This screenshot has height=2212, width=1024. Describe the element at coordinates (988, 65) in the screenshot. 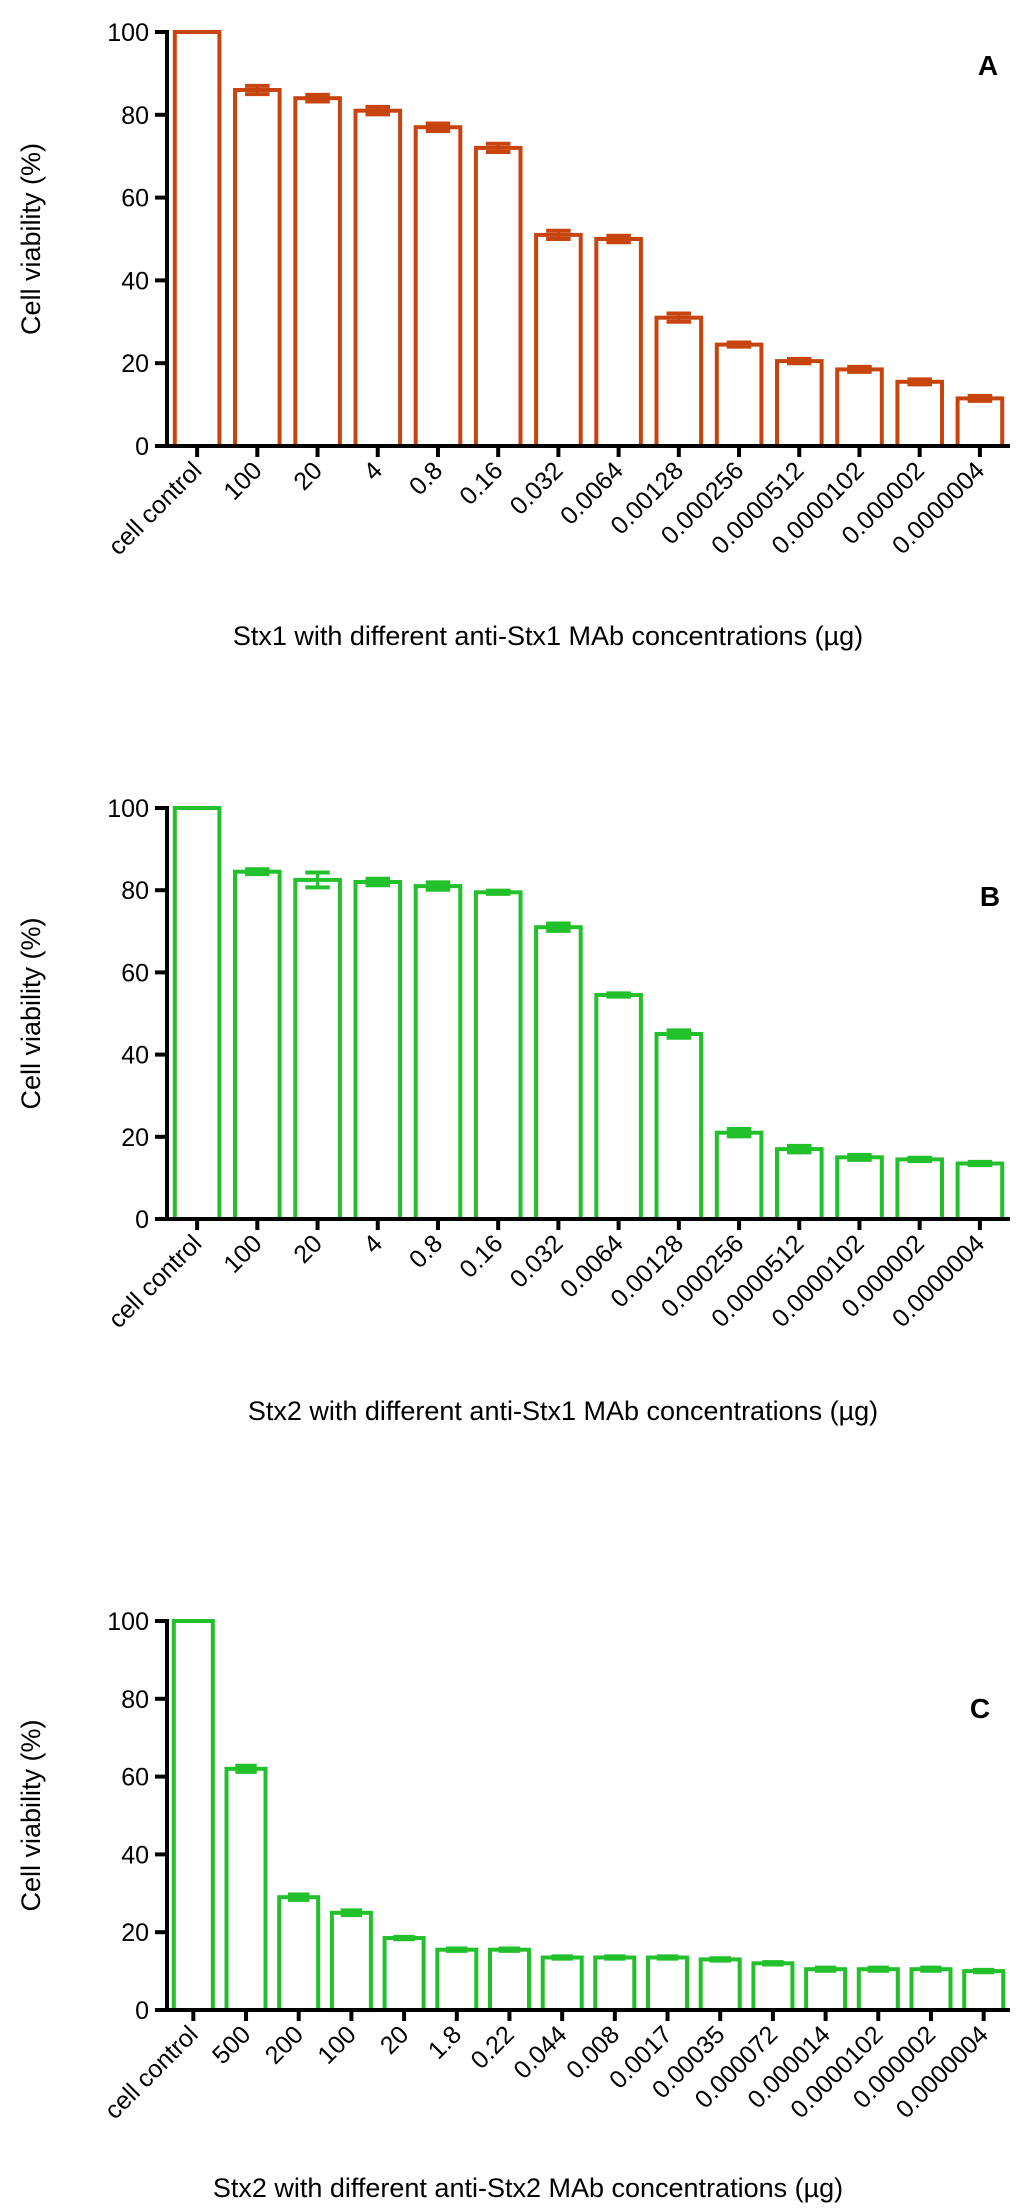

I see `panel-label: A` at that location.